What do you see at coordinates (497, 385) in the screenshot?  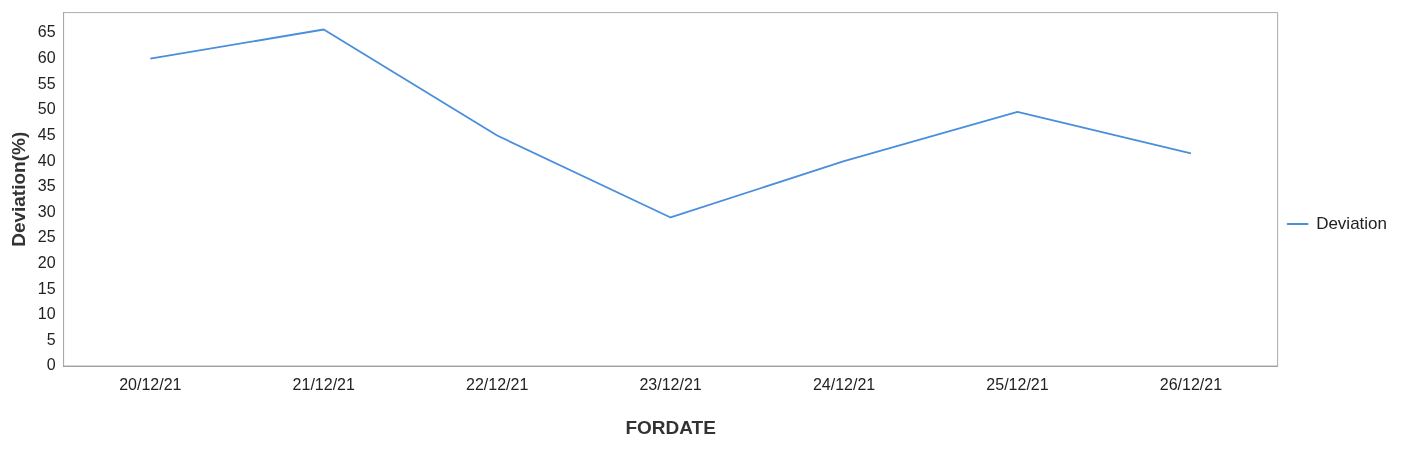 I see `x-tick-label: 22/12/21` at bounding box center [497, 385].